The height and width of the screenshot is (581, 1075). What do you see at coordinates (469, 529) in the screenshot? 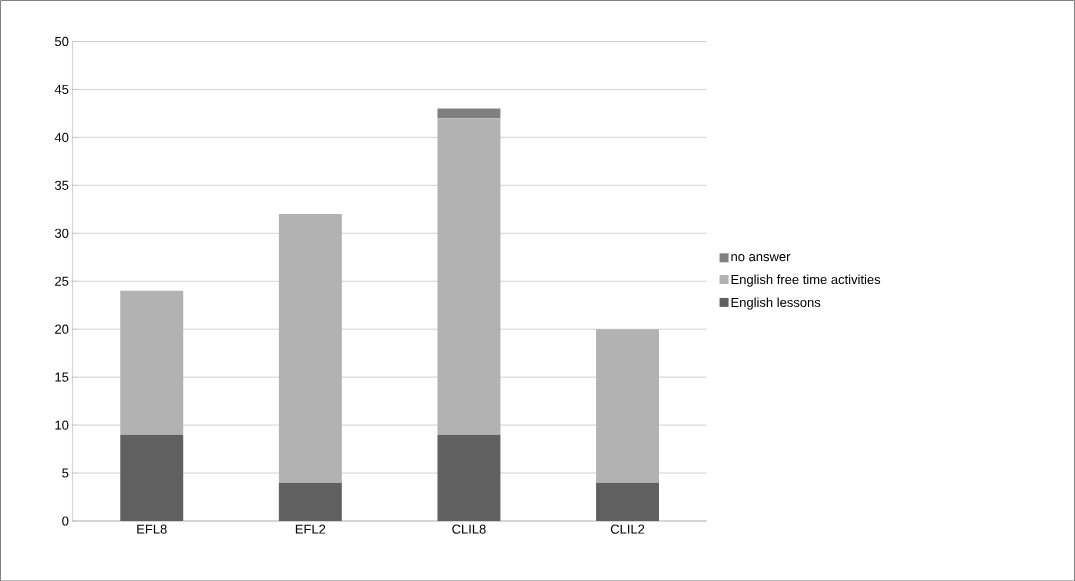
I see `x-tick-label: CLIL8` at bounding box center [469, 529].